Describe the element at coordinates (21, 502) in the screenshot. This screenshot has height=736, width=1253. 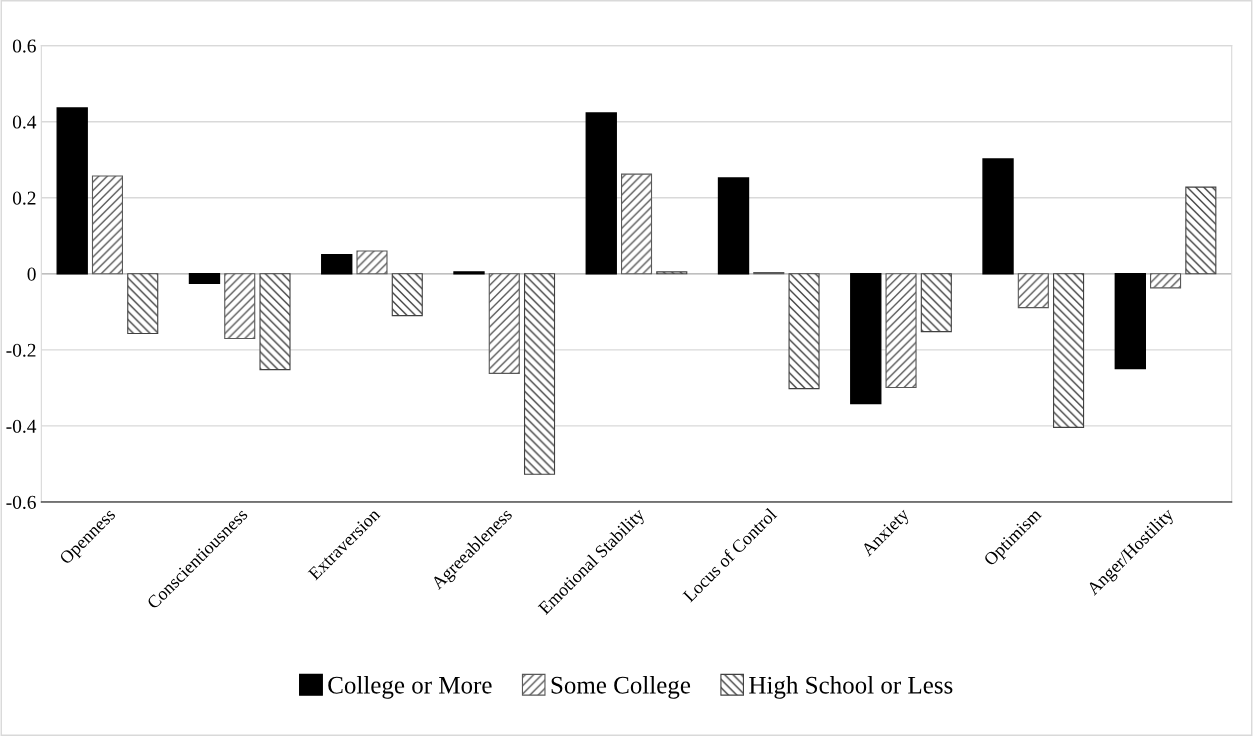
I see `y-tick-label: -0.6` at that location.